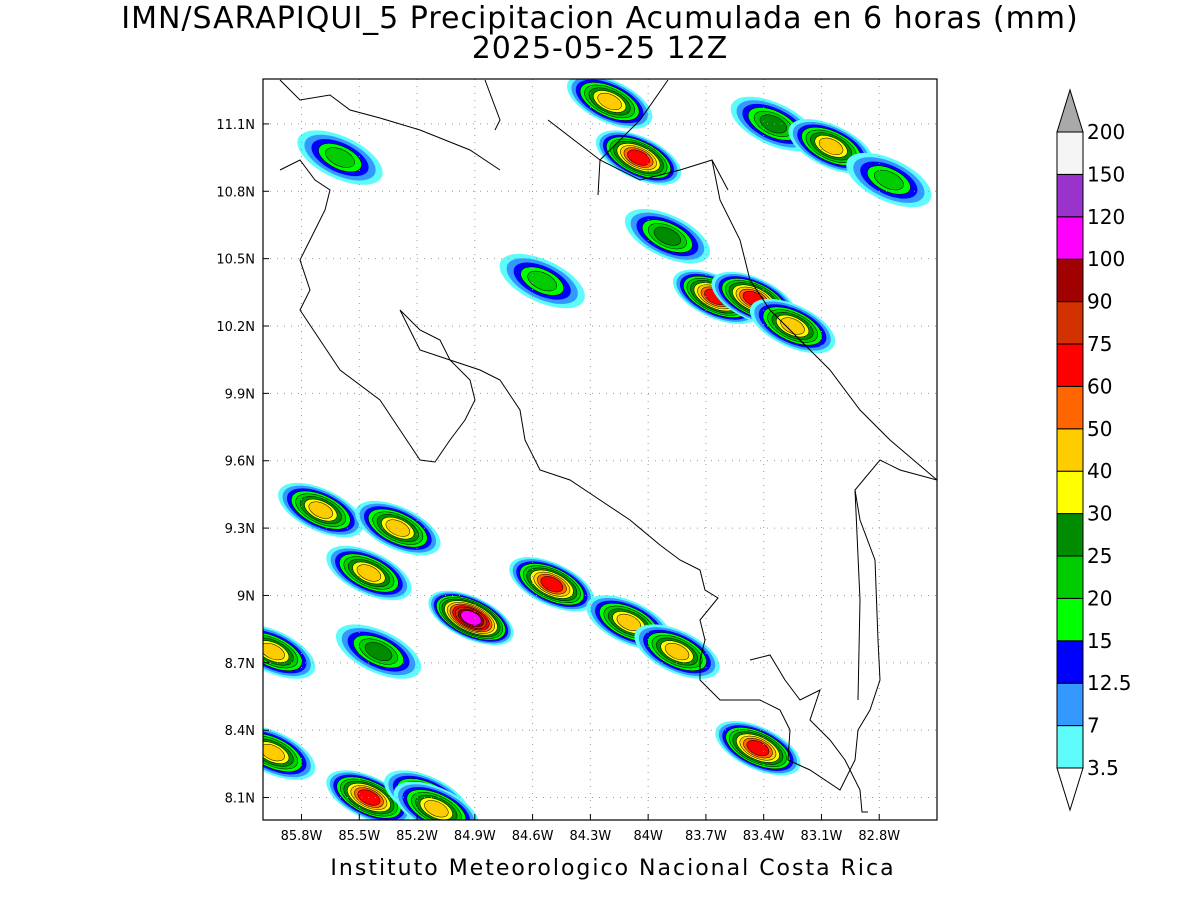  What do you see at coordinates (1099, 471) in the screenshot?
I see `colorbar-label: 40` at bounding box center [1099, 471].